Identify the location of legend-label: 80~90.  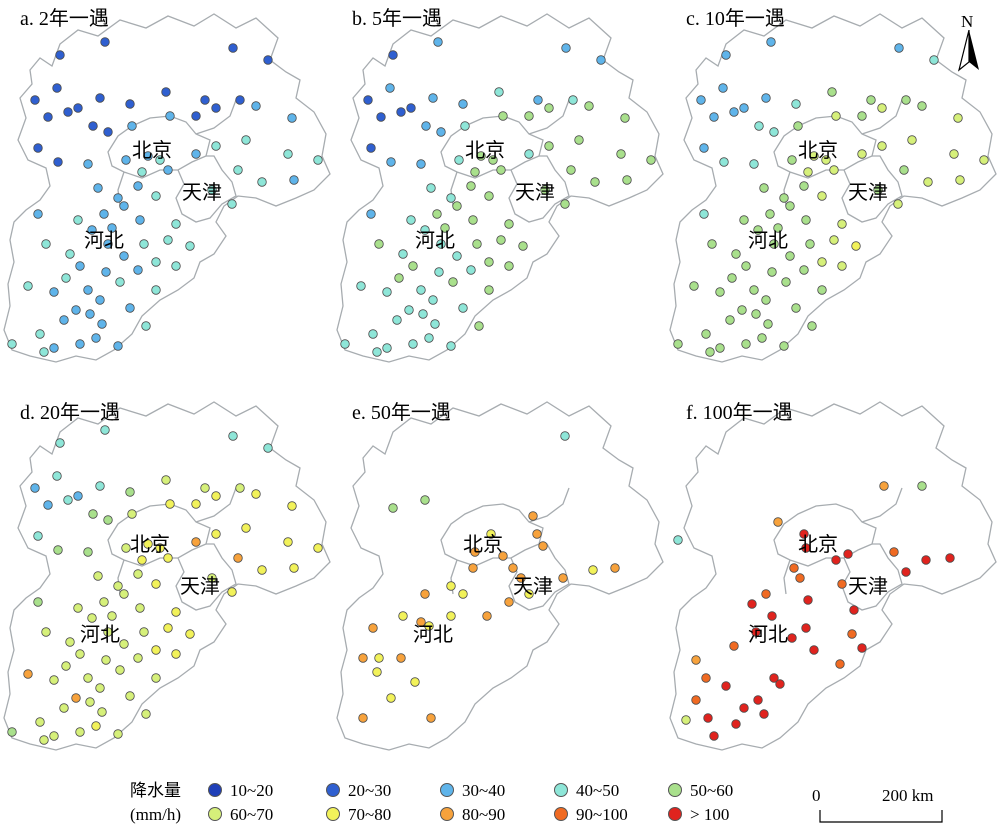
(484, 814).